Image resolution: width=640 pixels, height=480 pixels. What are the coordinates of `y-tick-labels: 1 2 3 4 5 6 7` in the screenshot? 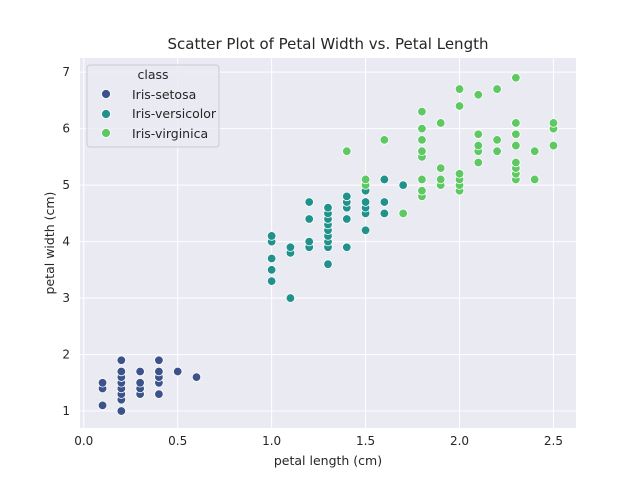 It's located at (66, 241).